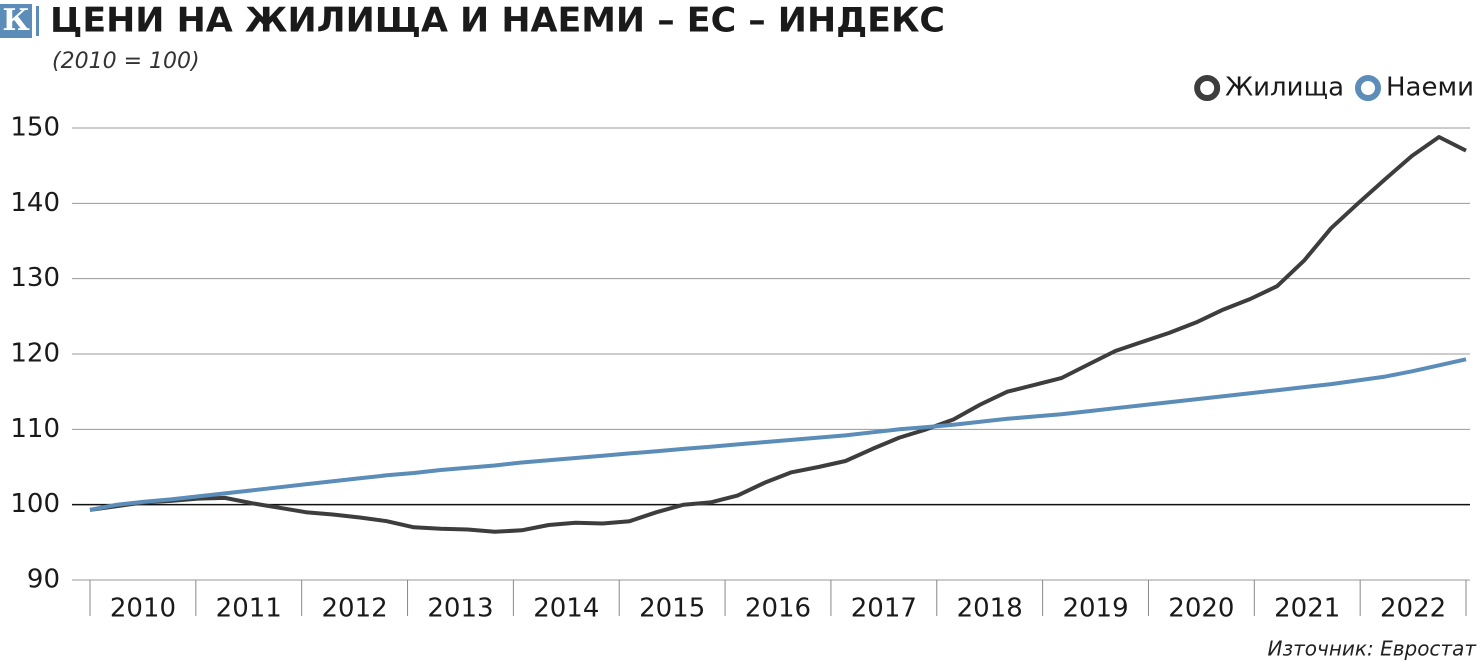  I want to click on y-tick-label: 100, so click(35, 504).